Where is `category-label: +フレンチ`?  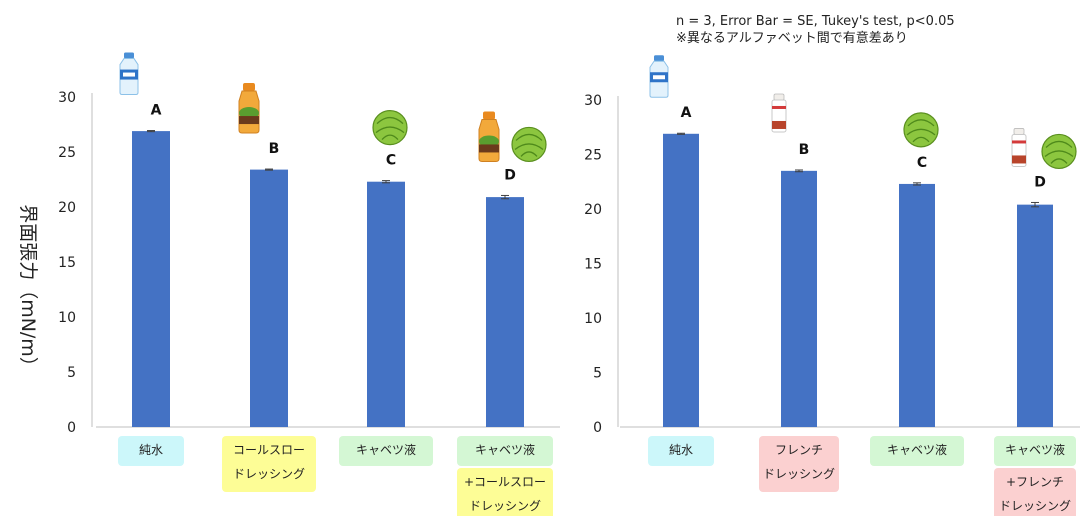
category-label: +フレンチ is located at coordinates (1035, 482).